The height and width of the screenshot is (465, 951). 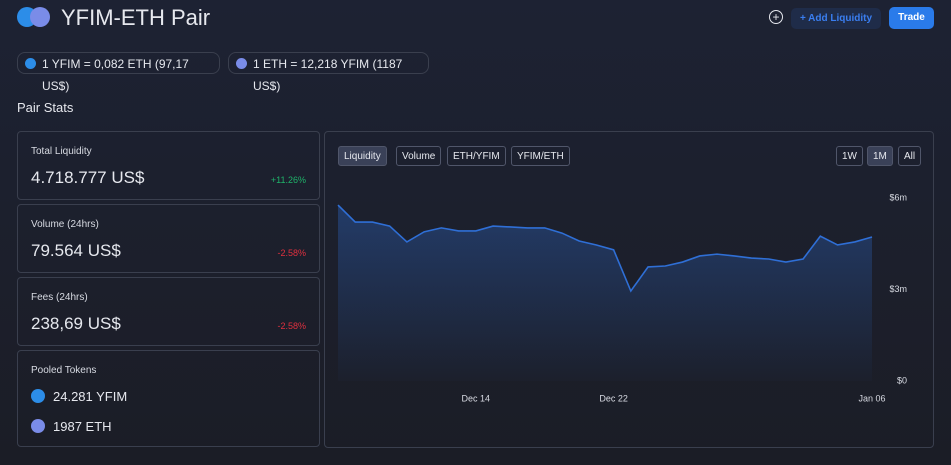 What do you see at coordinates (898, 289) in the screenshot?
I see `y-tick-label: $3m` at bounding box center [898, 289].